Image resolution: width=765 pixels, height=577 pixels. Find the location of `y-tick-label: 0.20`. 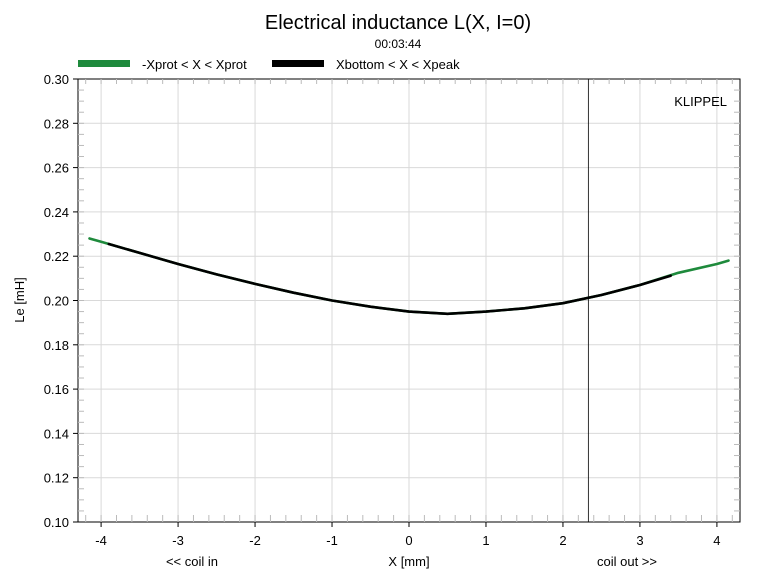

y-tick-label: 0.20 is located at coordinates (56, 301).